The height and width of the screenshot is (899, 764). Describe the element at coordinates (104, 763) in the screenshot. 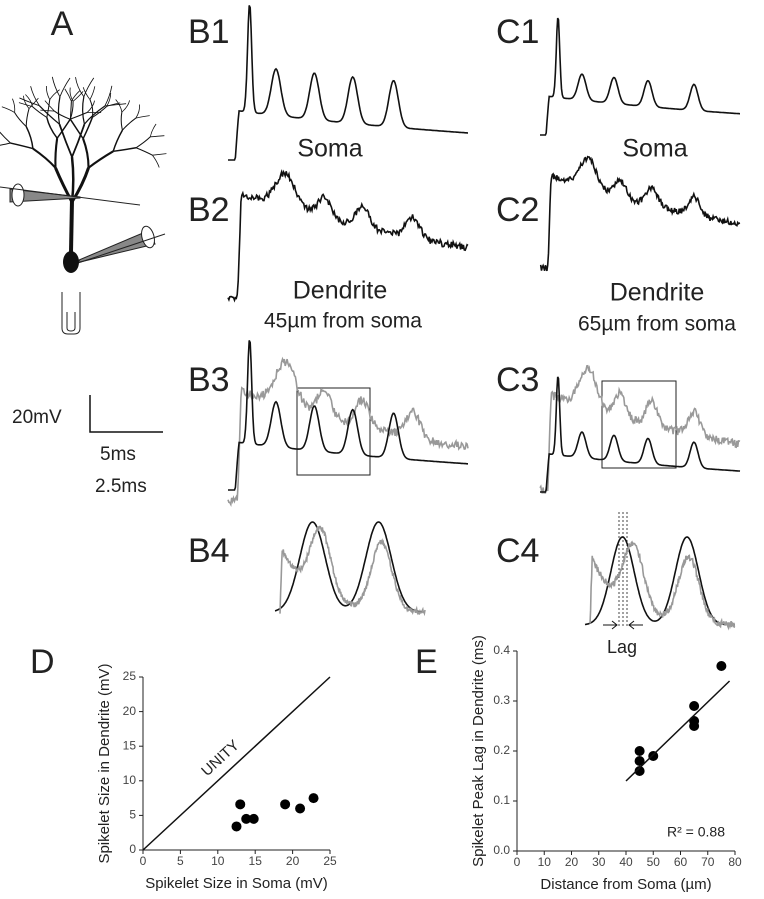

I see `y-axis-label: Spikelet Size in Dendrite (mV)` at that location.